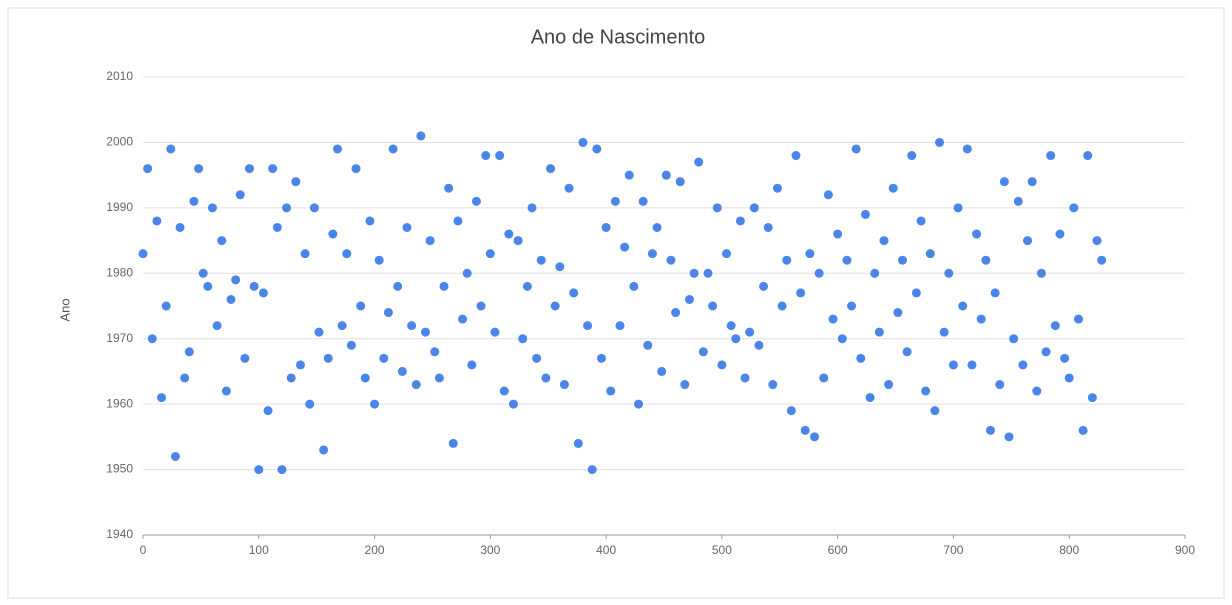 This screenshot has height=605, width=1232. Describe the element at coordinates (490, 550) in the screenshot. I see `x-tick-label: 300` at that location.